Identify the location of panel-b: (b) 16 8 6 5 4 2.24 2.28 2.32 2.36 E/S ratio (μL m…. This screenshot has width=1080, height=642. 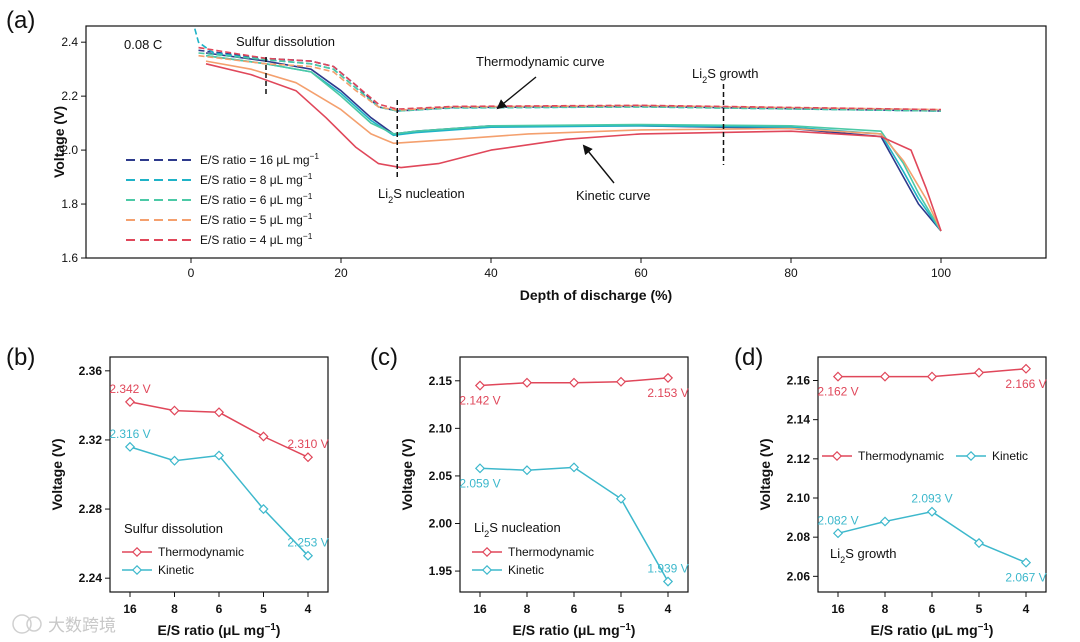
(167, 491).